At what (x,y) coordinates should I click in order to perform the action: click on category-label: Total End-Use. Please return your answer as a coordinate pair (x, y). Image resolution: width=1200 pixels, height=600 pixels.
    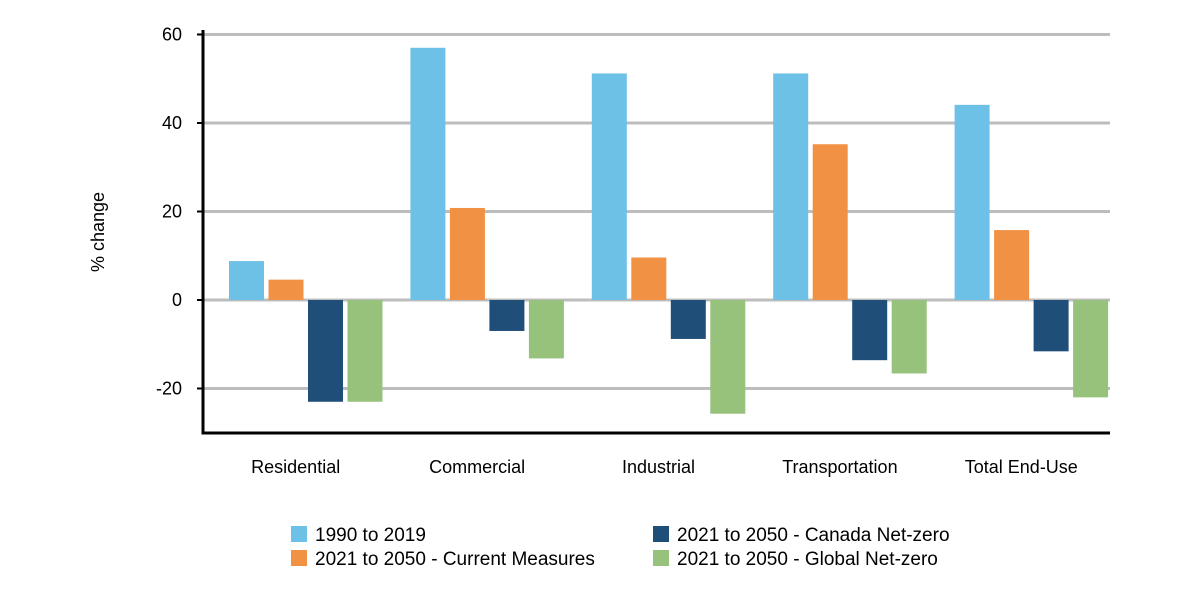
    Looking at the image, I should click on (1021, 467).